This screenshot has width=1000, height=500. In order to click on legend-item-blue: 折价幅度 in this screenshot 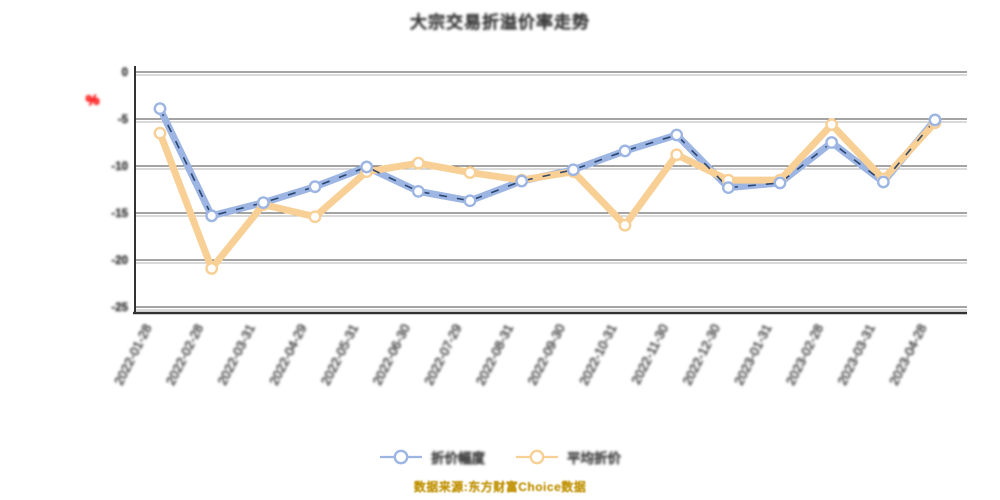, I will do `click(432, 457)`.